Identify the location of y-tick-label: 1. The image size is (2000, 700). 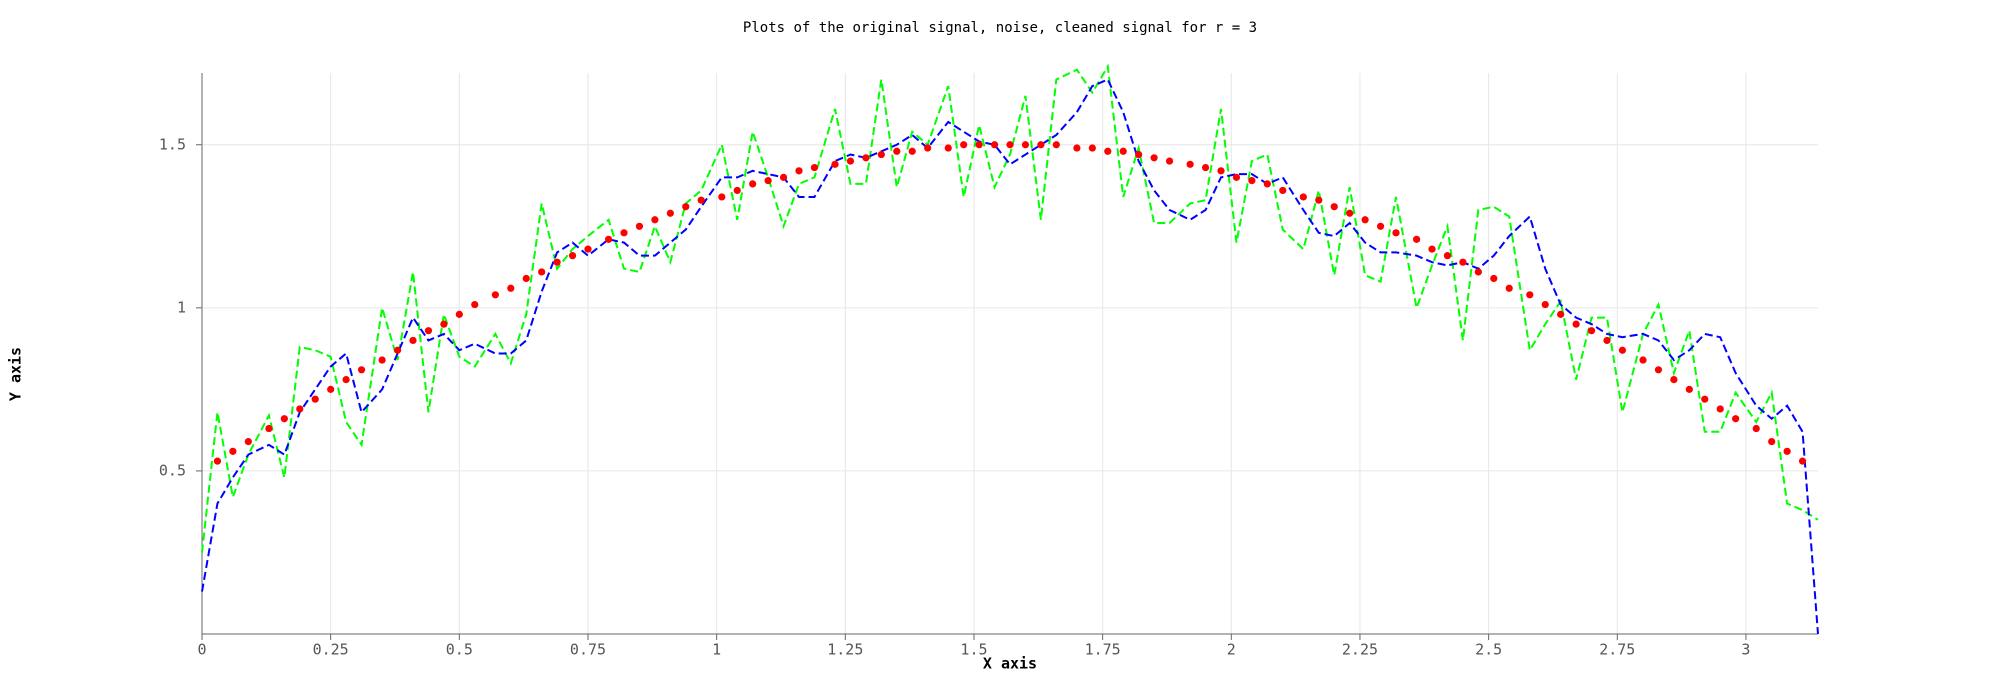
(181, 307).